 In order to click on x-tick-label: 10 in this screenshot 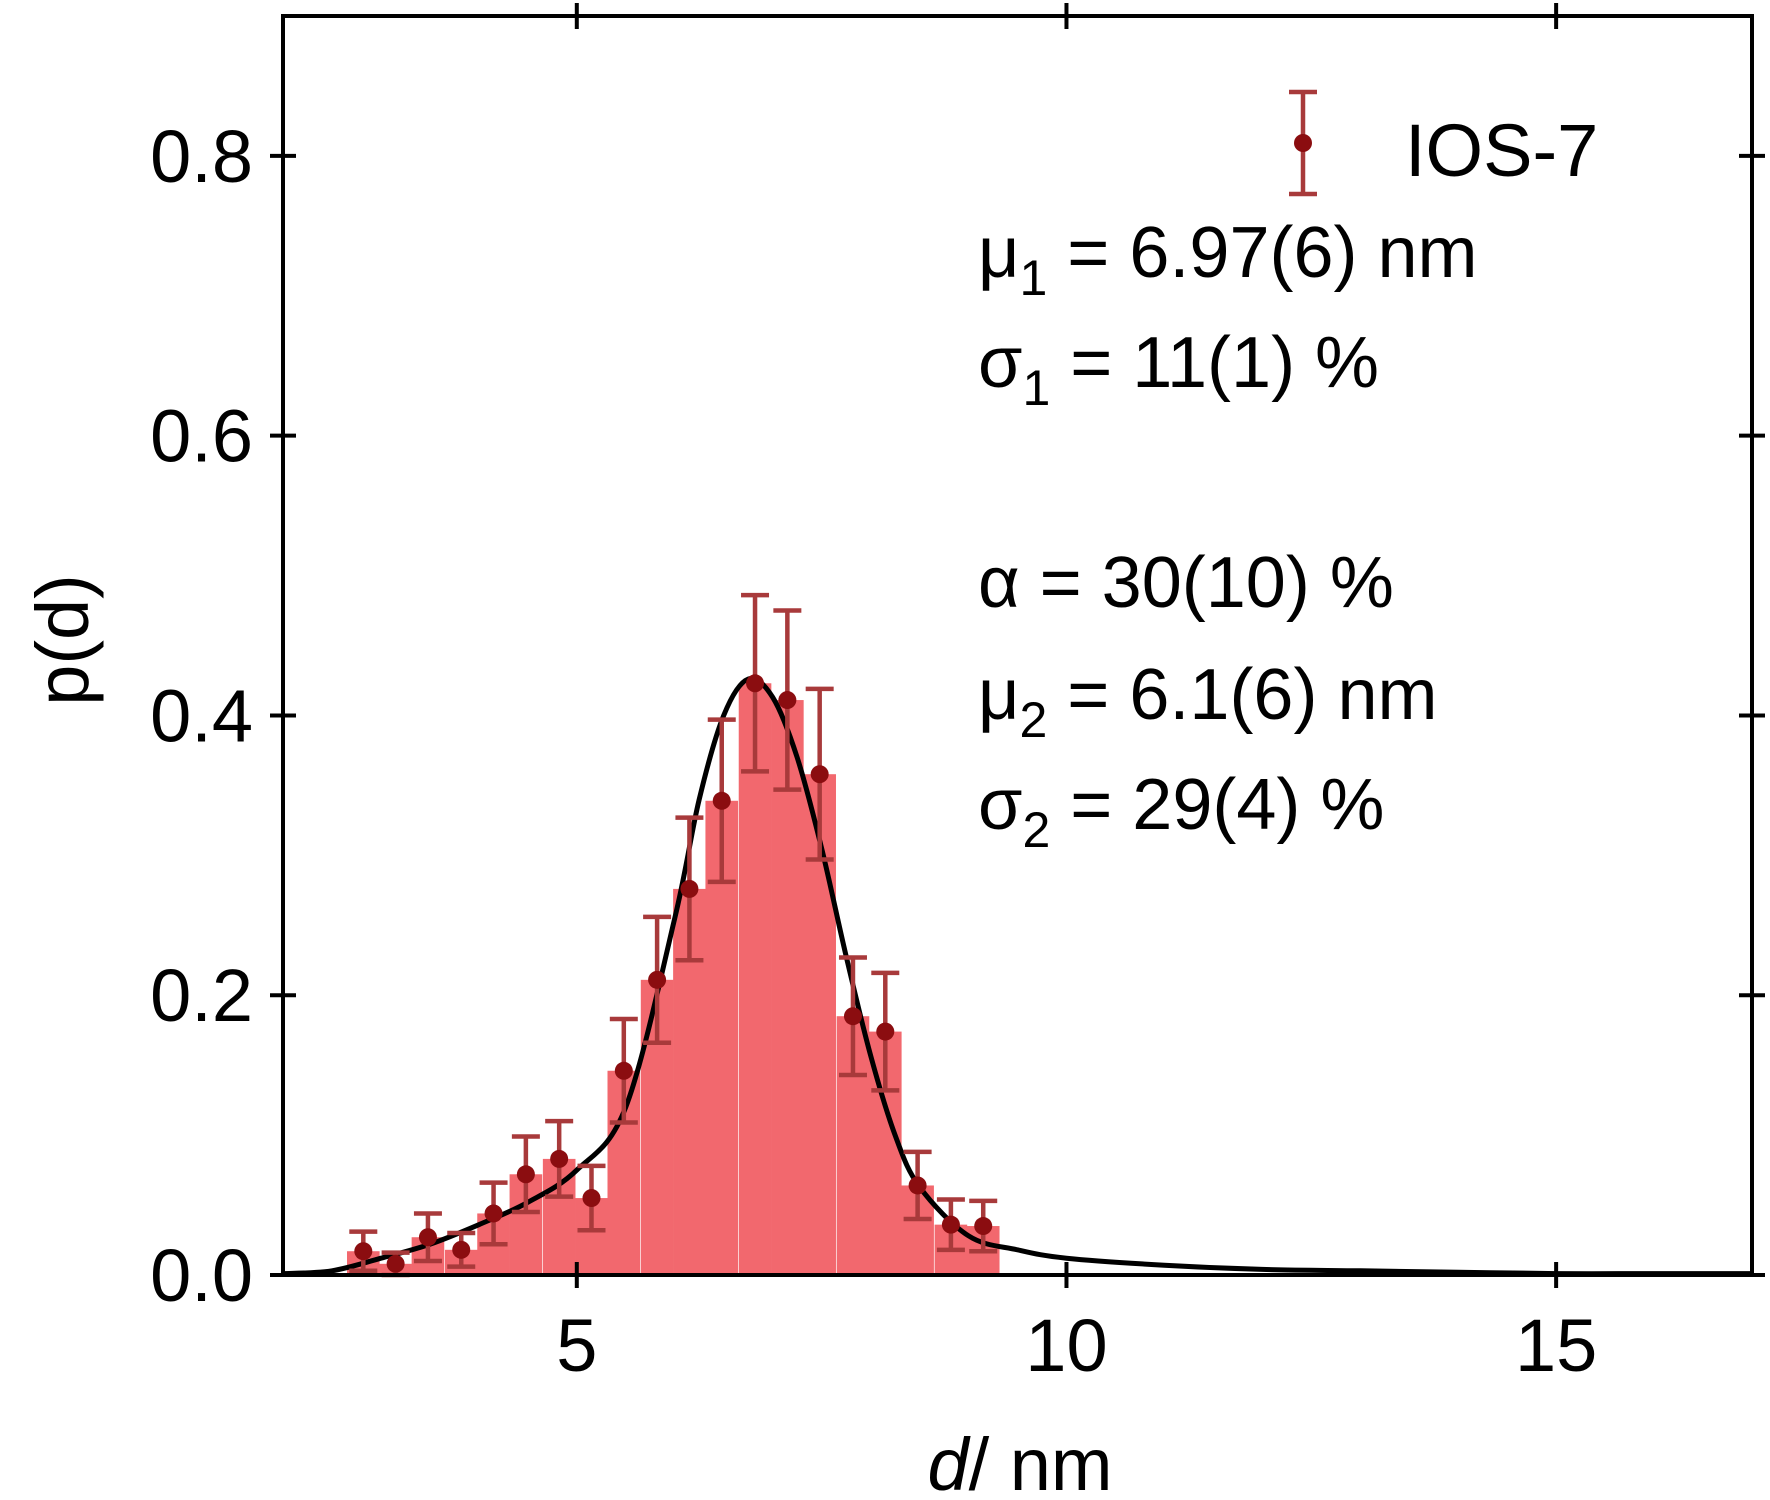, I will do `click(1066, 1345)`.